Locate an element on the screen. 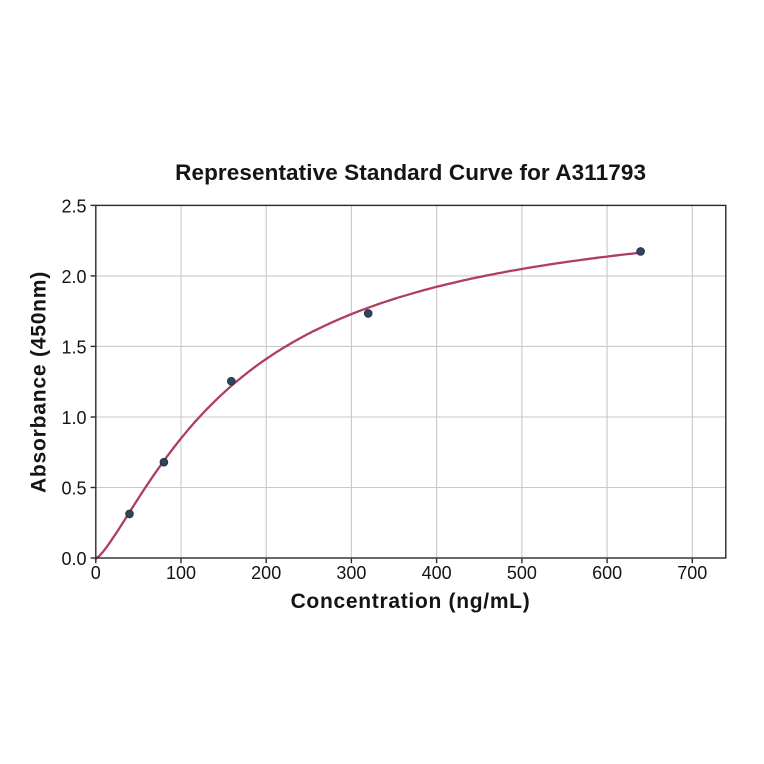  svg-text: Concentration (ng/mL) is located at coordinates (411, 601).